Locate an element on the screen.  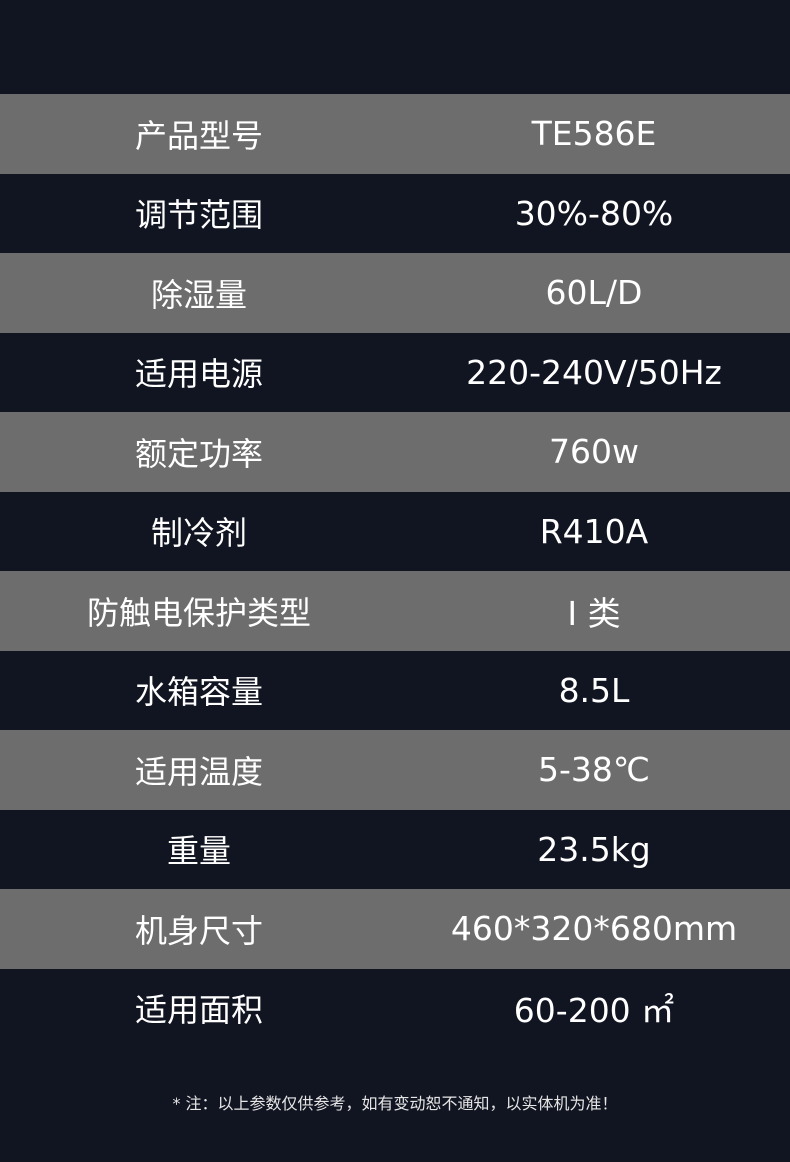
spec-row: 机身尺寸 460*320*680mm is located at coordinates (395, 929).